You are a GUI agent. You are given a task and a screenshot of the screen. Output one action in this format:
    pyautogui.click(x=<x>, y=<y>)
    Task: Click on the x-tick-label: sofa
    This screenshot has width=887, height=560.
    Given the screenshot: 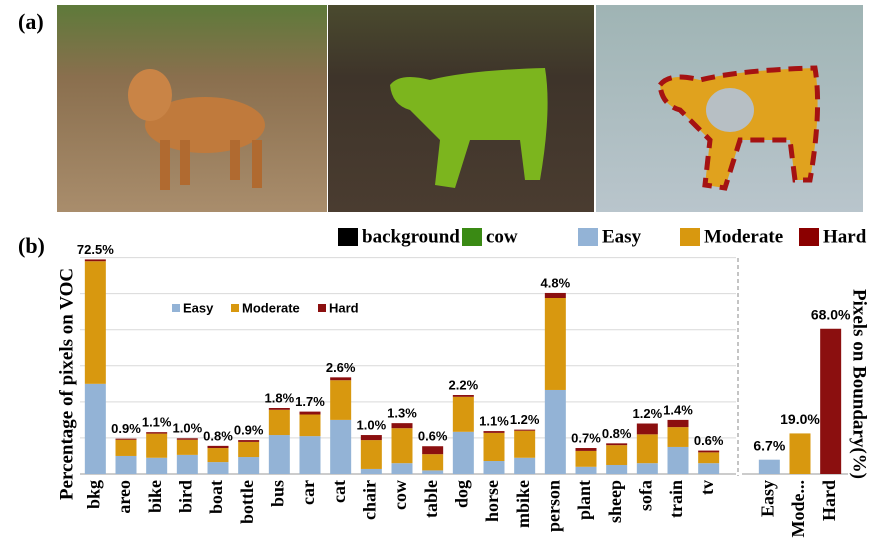 What is the action you would take?
    pyautogui.click(x=645, y=495)
    